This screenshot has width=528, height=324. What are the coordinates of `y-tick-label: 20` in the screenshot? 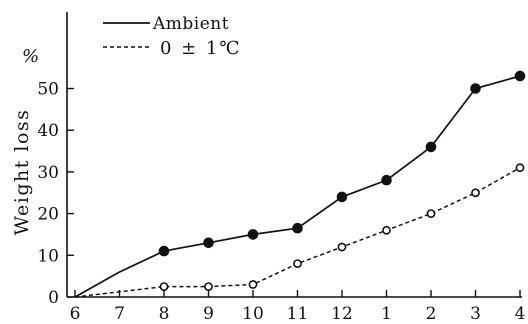 It's located at (48, 215).